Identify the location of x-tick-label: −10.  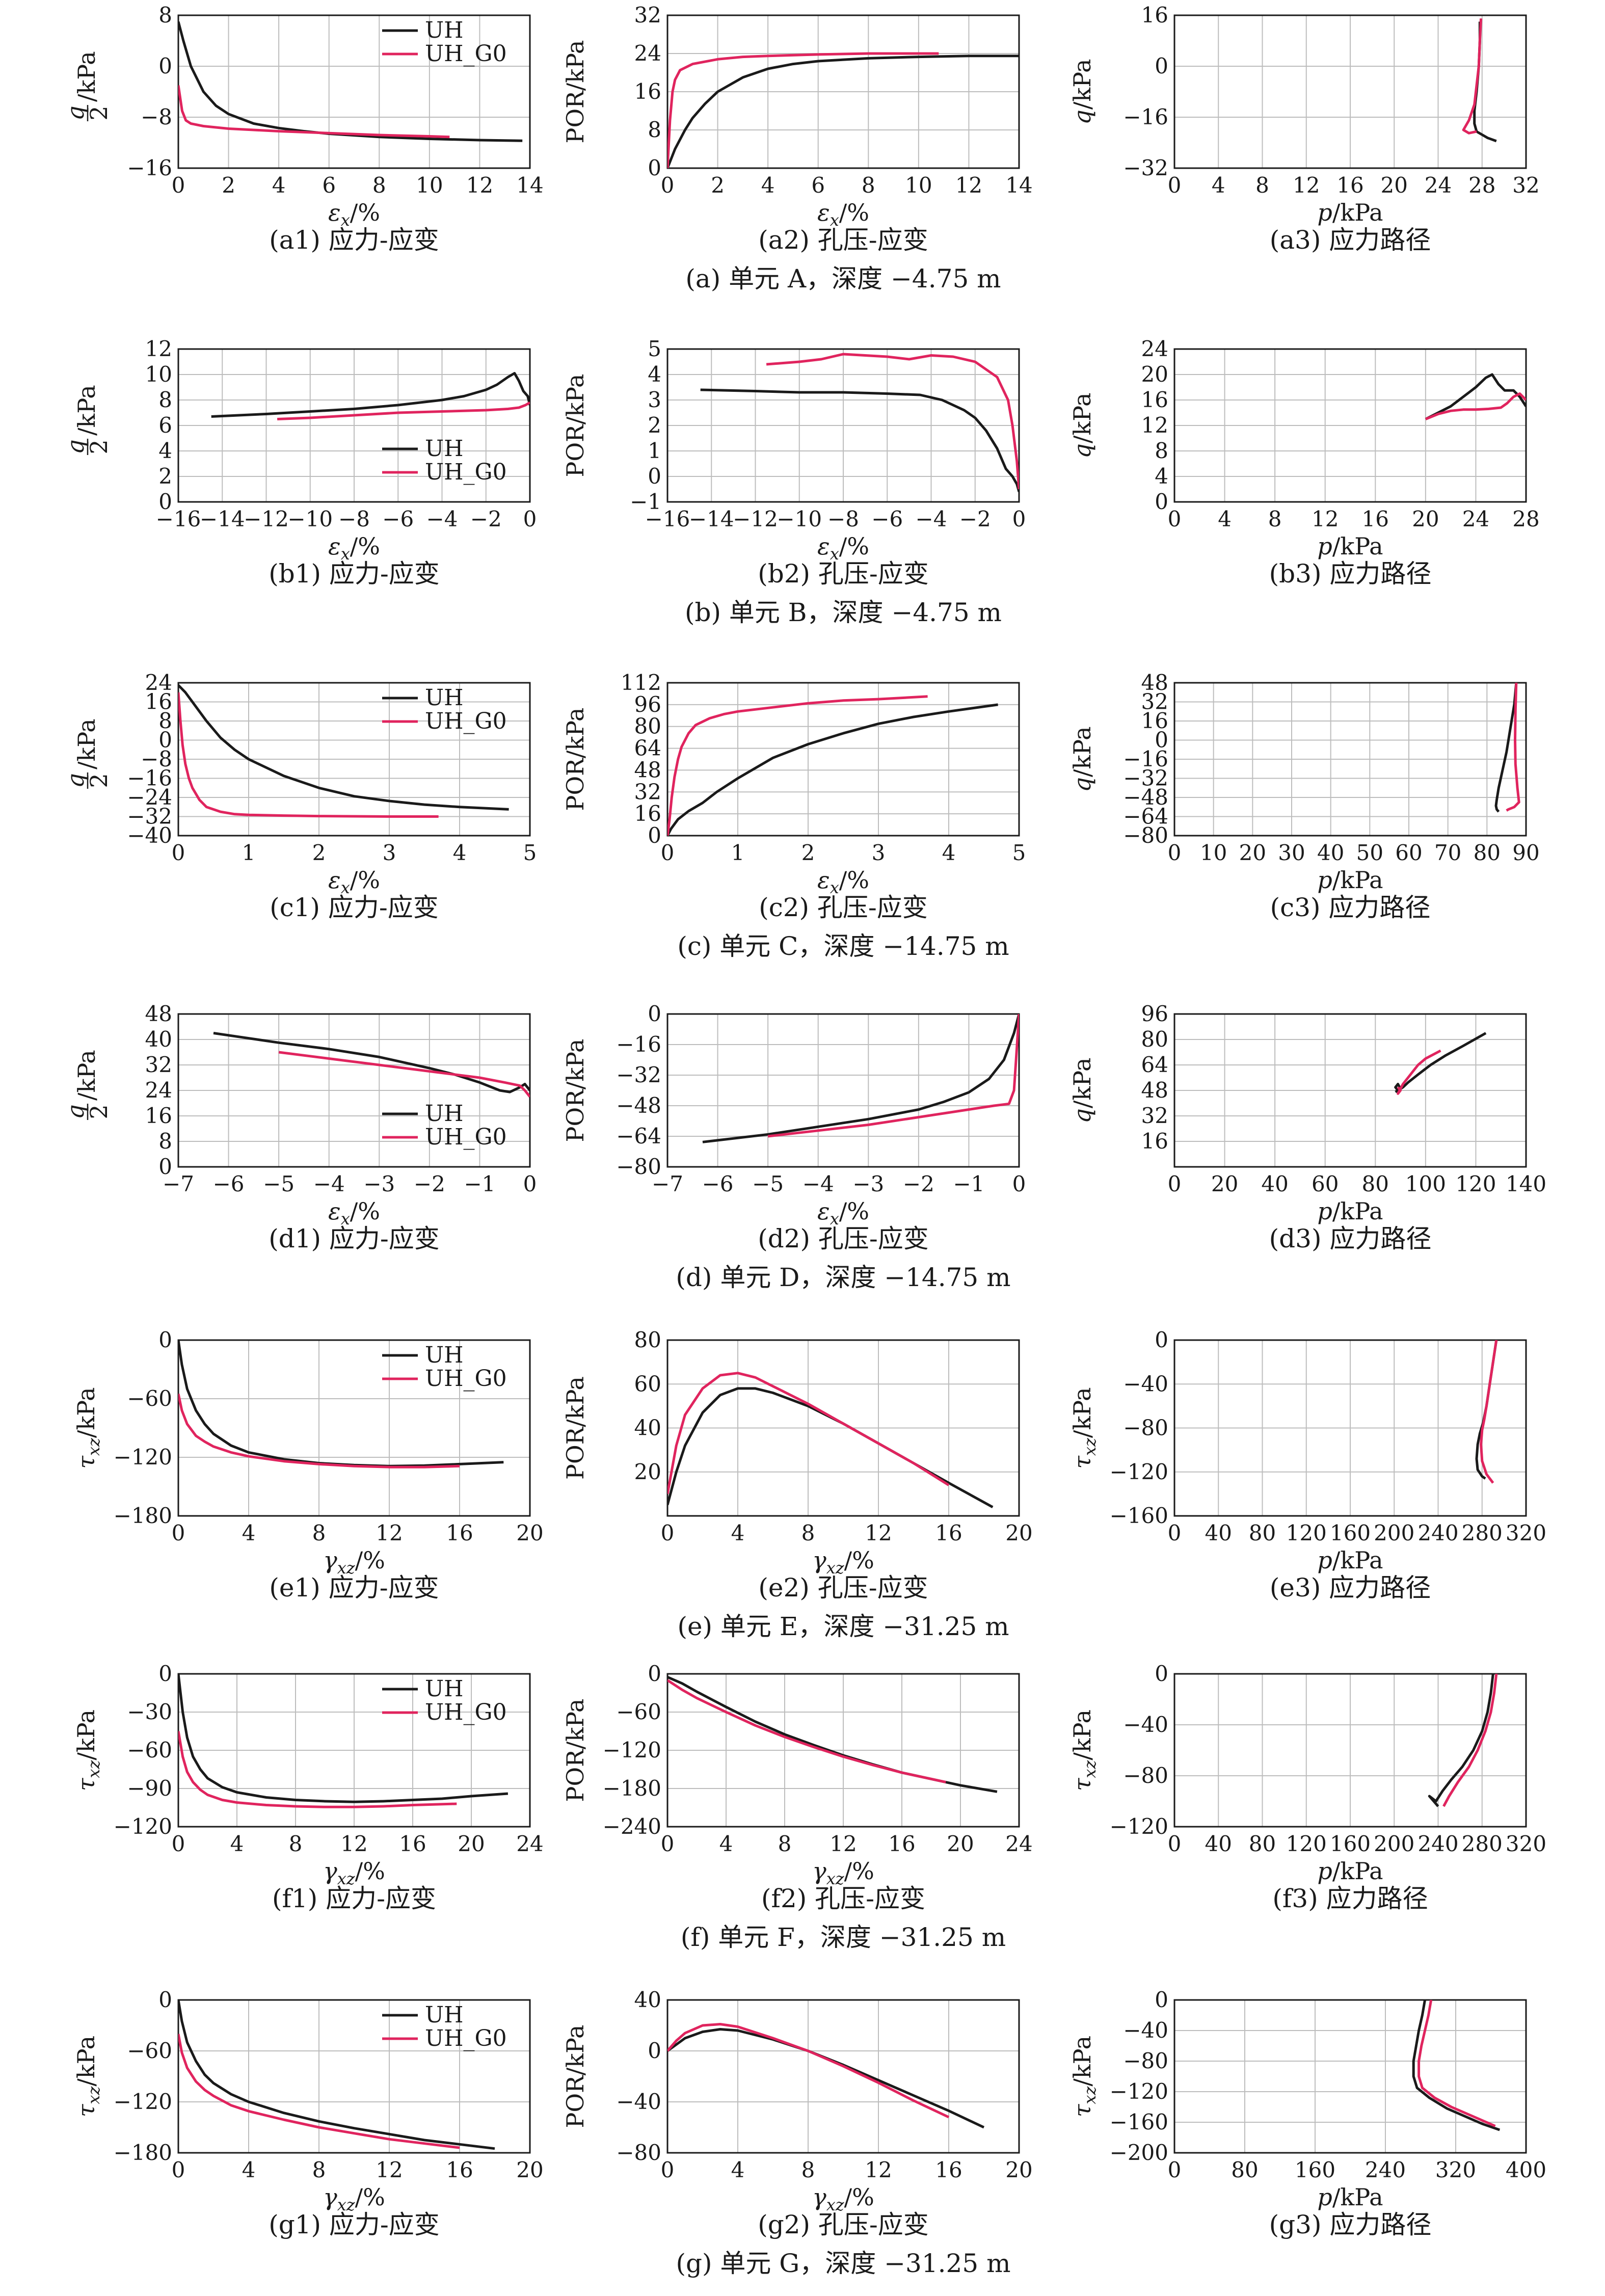
(310, 518).